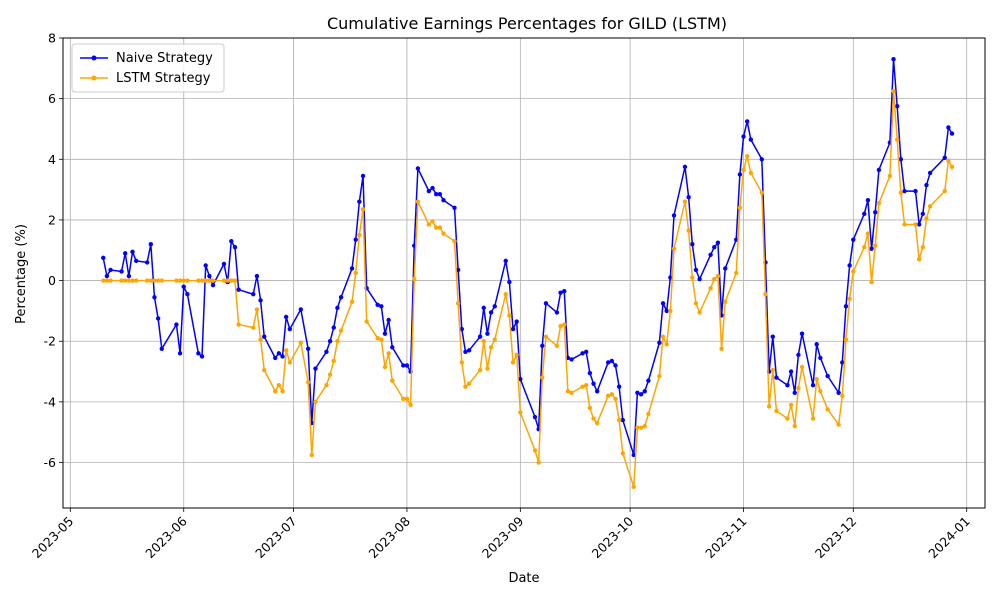  I want to click on legend-lstm-marker, so click(94, 78).